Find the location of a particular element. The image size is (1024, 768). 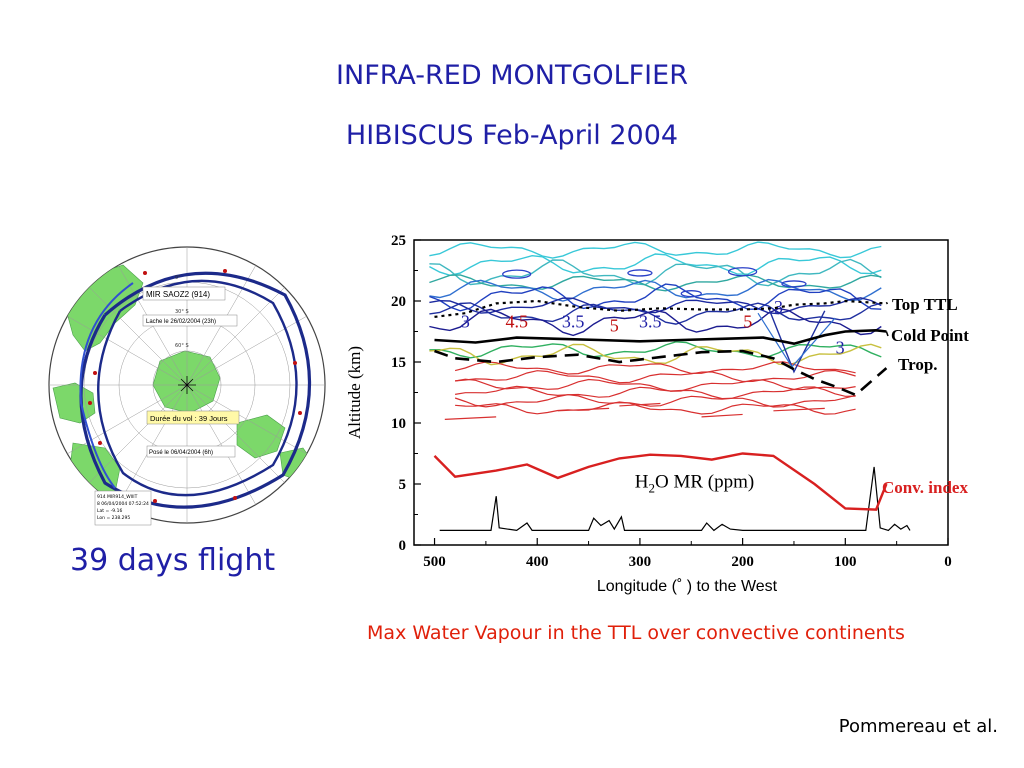

series-cold-point is located at coordinates (660, 337).